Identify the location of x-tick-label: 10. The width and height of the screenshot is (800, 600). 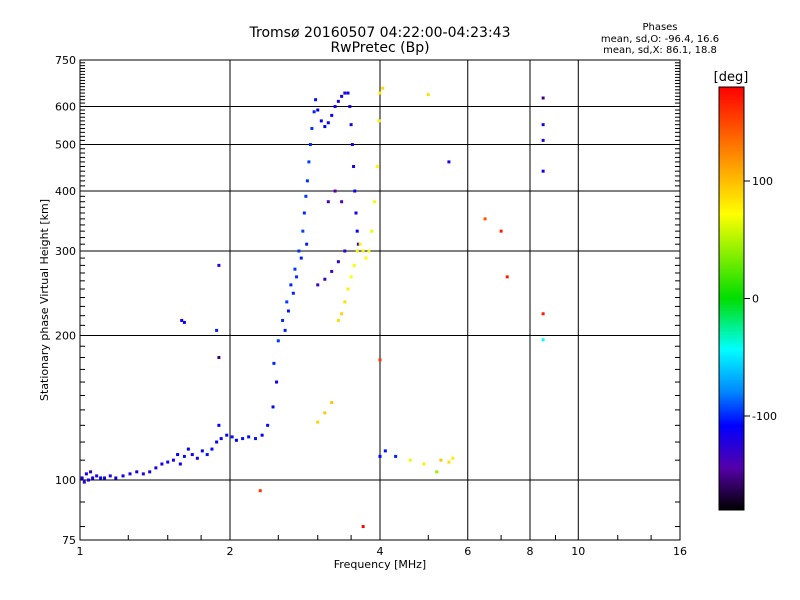
(578, 551).